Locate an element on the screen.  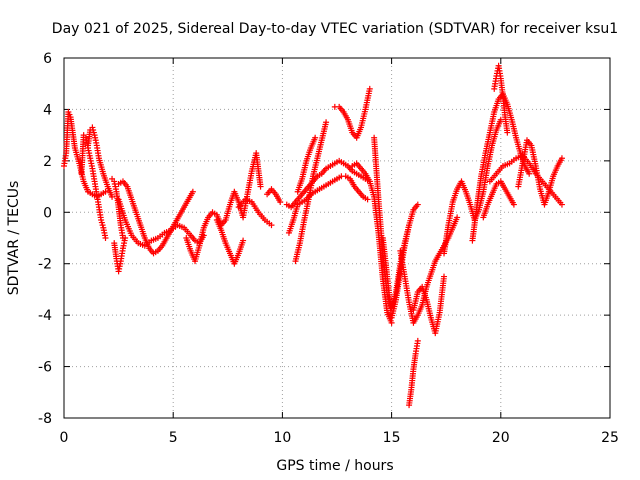
y-tick-label: -4 is located at coordinates (45, 316).